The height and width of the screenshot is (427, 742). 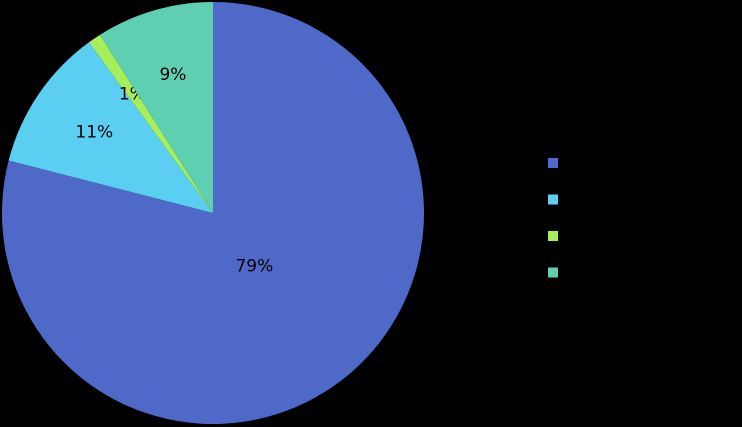 What do you see at coordinates (254, 266) in the screenshot?
I see `data-label: 79%` at bounding box center [254, 266].